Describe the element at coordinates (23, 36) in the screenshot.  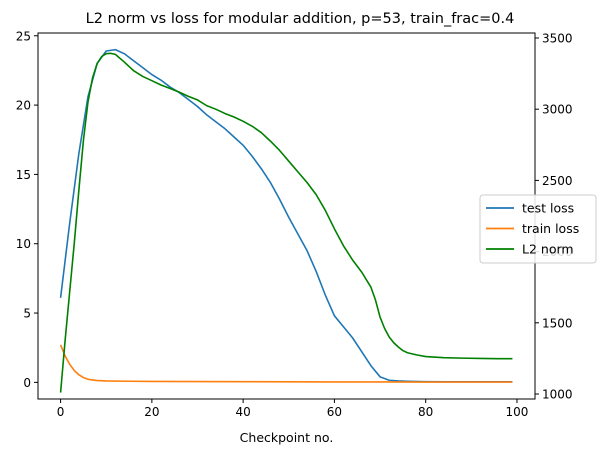
I see `y-tick-label-left: 25` at that location.